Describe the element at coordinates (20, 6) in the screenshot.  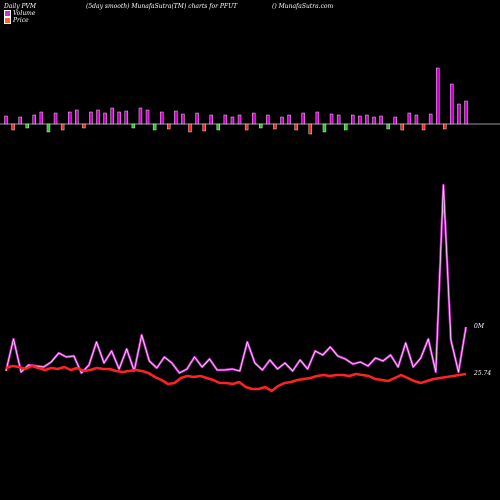
I see `chart-type-label: Daily PVM` at that location.